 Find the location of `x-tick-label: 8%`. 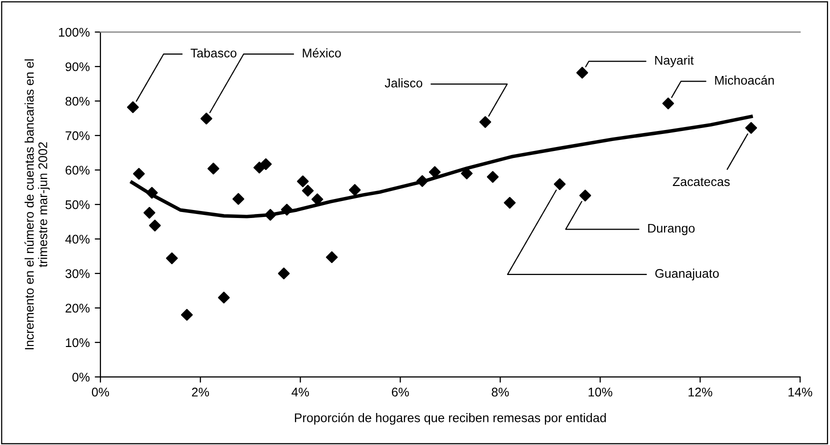

x-tick-label: 8% is located at coordinates (500, 392).